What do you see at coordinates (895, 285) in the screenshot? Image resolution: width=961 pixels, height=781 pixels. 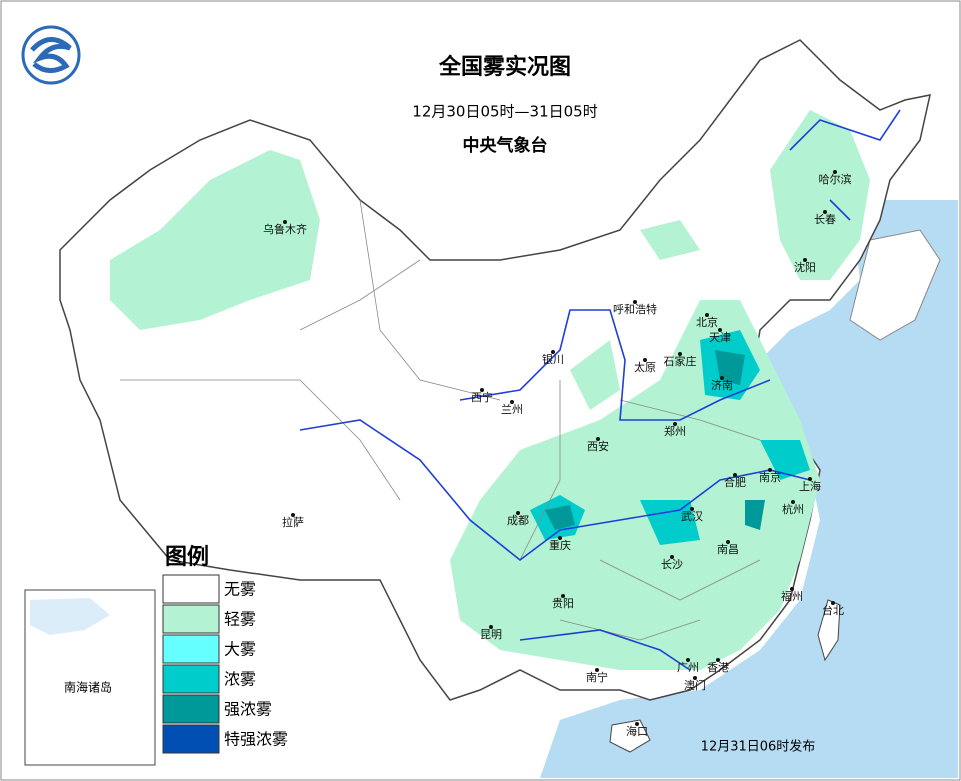 I see `neighbor-land` at bounding box center [895, 285].